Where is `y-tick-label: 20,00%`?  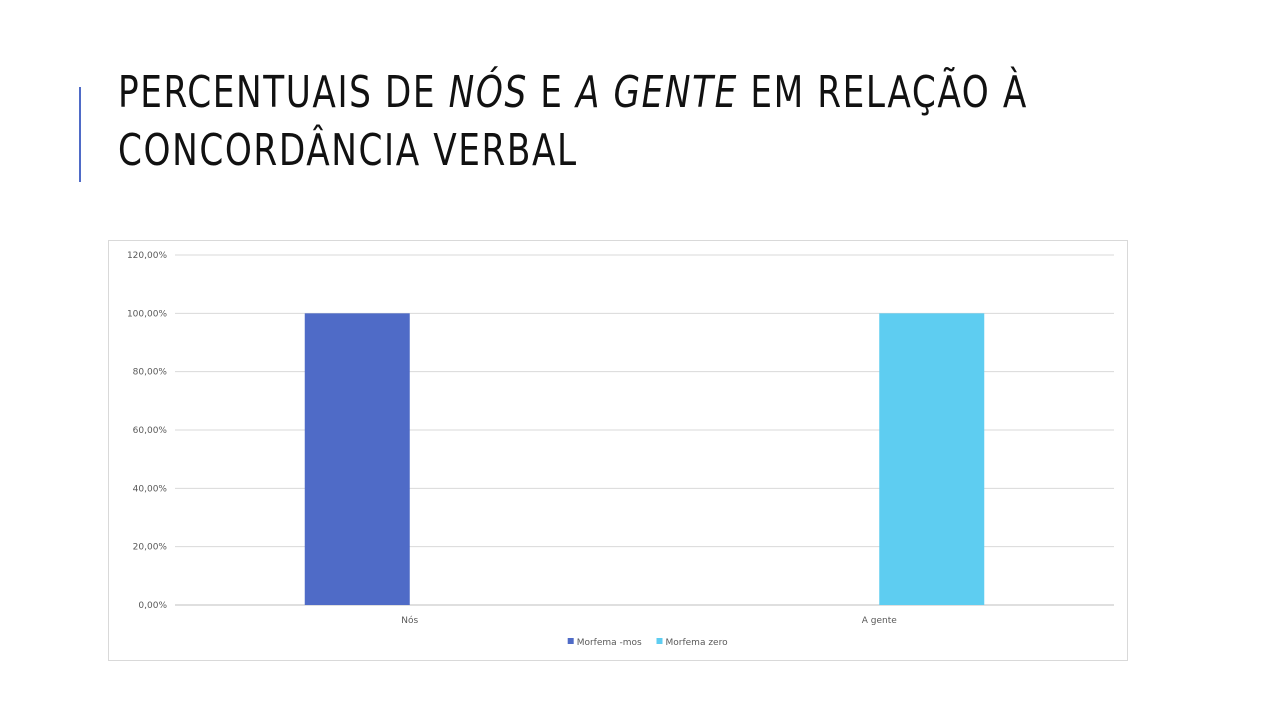
y-tick-label: 20,00% is located at coordinates (150, 548).